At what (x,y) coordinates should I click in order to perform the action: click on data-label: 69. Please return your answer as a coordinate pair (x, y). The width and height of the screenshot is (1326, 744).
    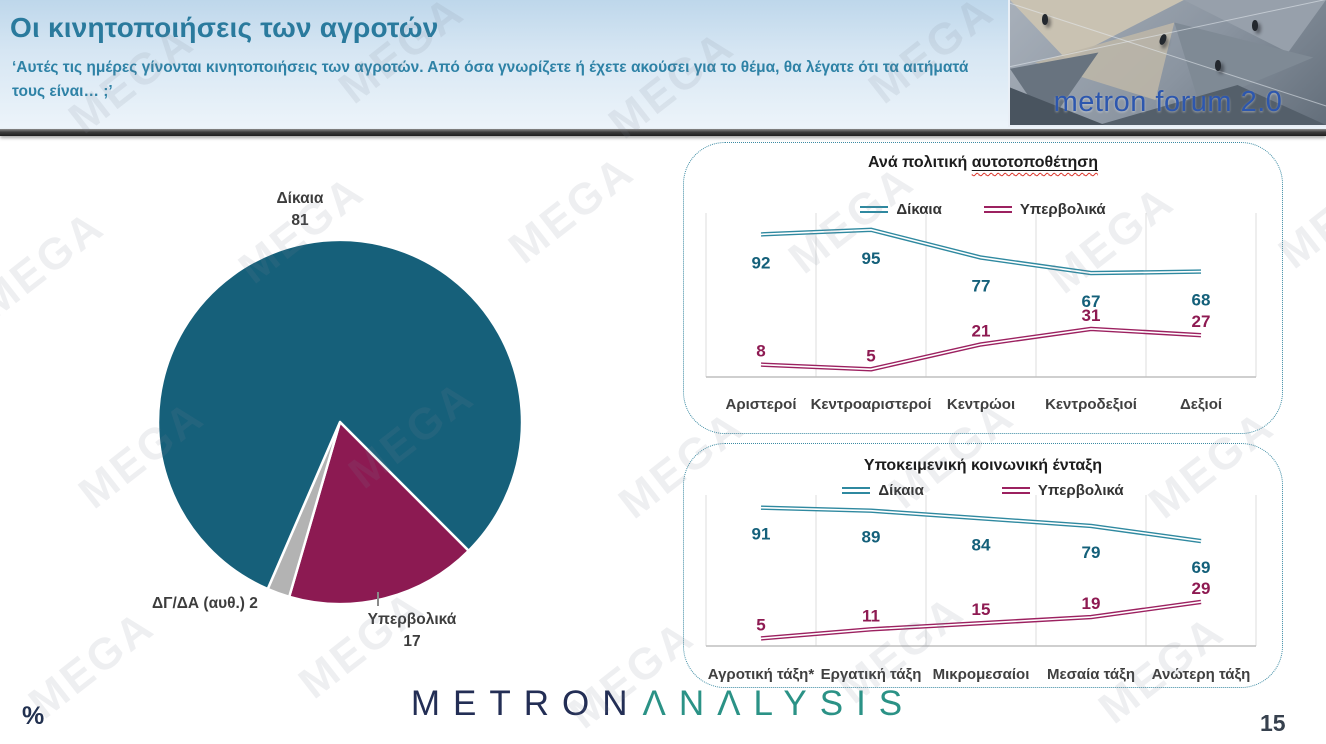
    Looking at the image, I should click on (1201, 567).